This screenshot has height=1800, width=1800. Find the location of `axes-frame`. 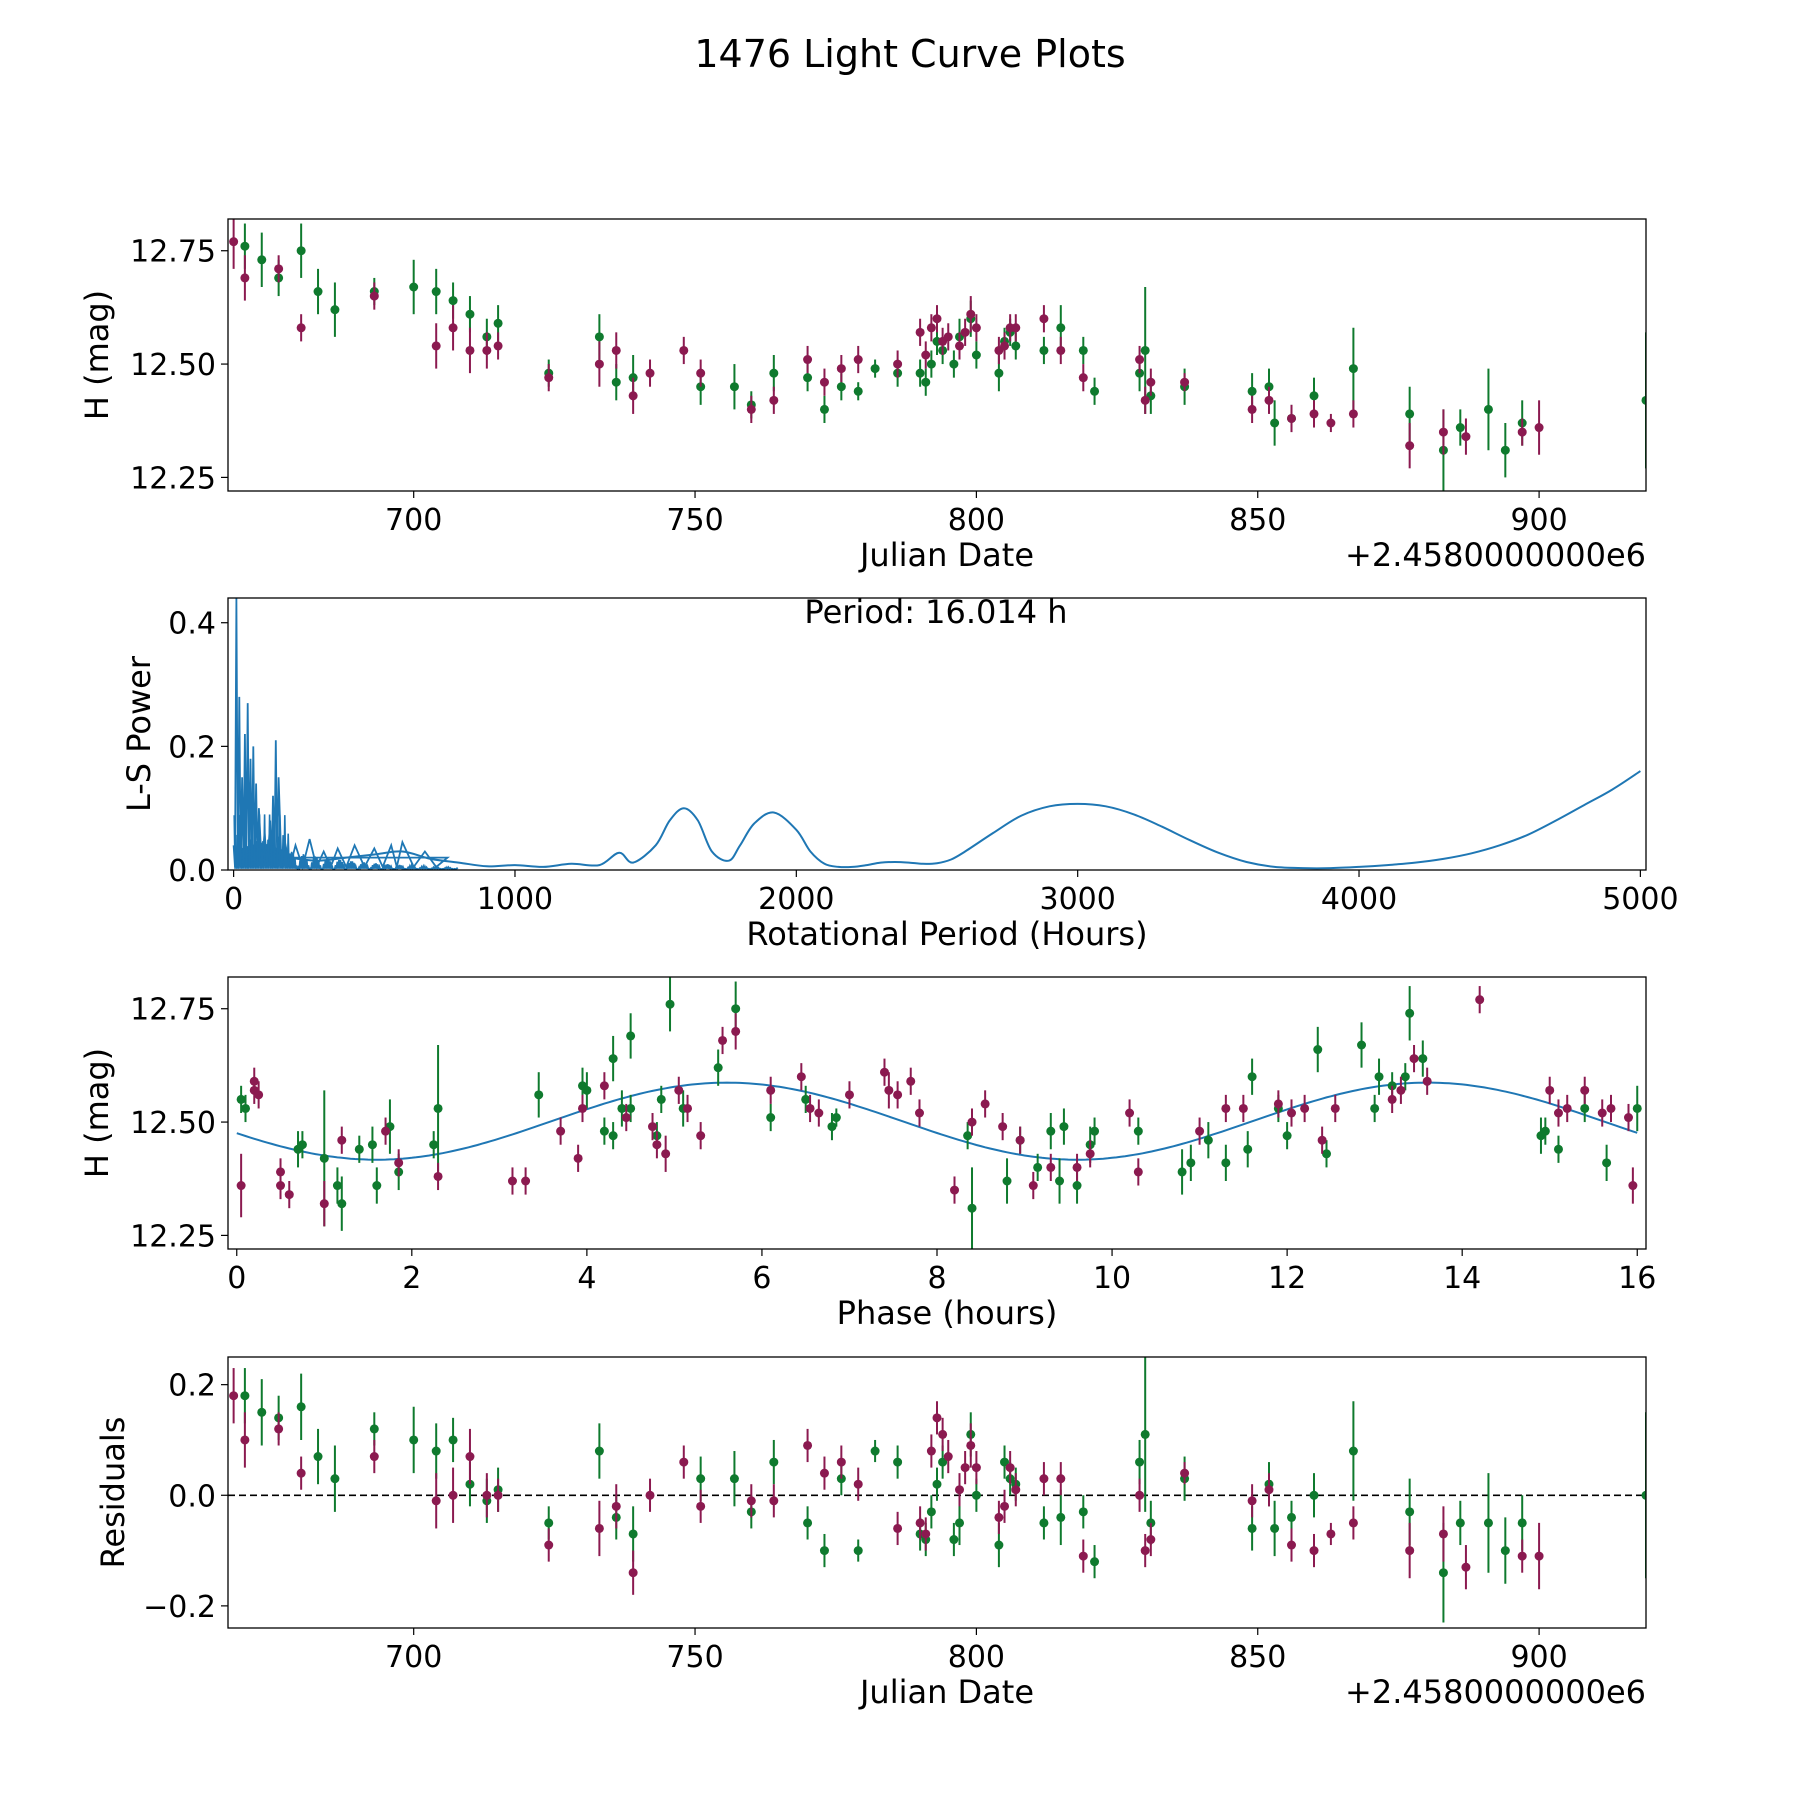

axes-frame is located at coordinates (937, 1113).